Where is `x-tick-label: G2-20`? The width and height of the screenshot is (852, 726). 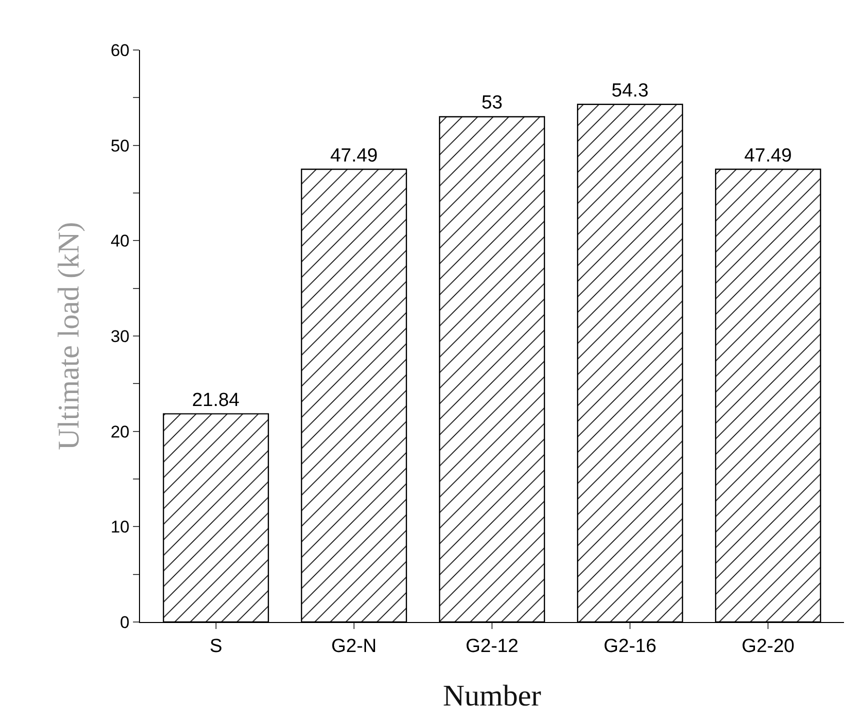 x-tick-label: G2-20 is located at coordinates (768, 646).